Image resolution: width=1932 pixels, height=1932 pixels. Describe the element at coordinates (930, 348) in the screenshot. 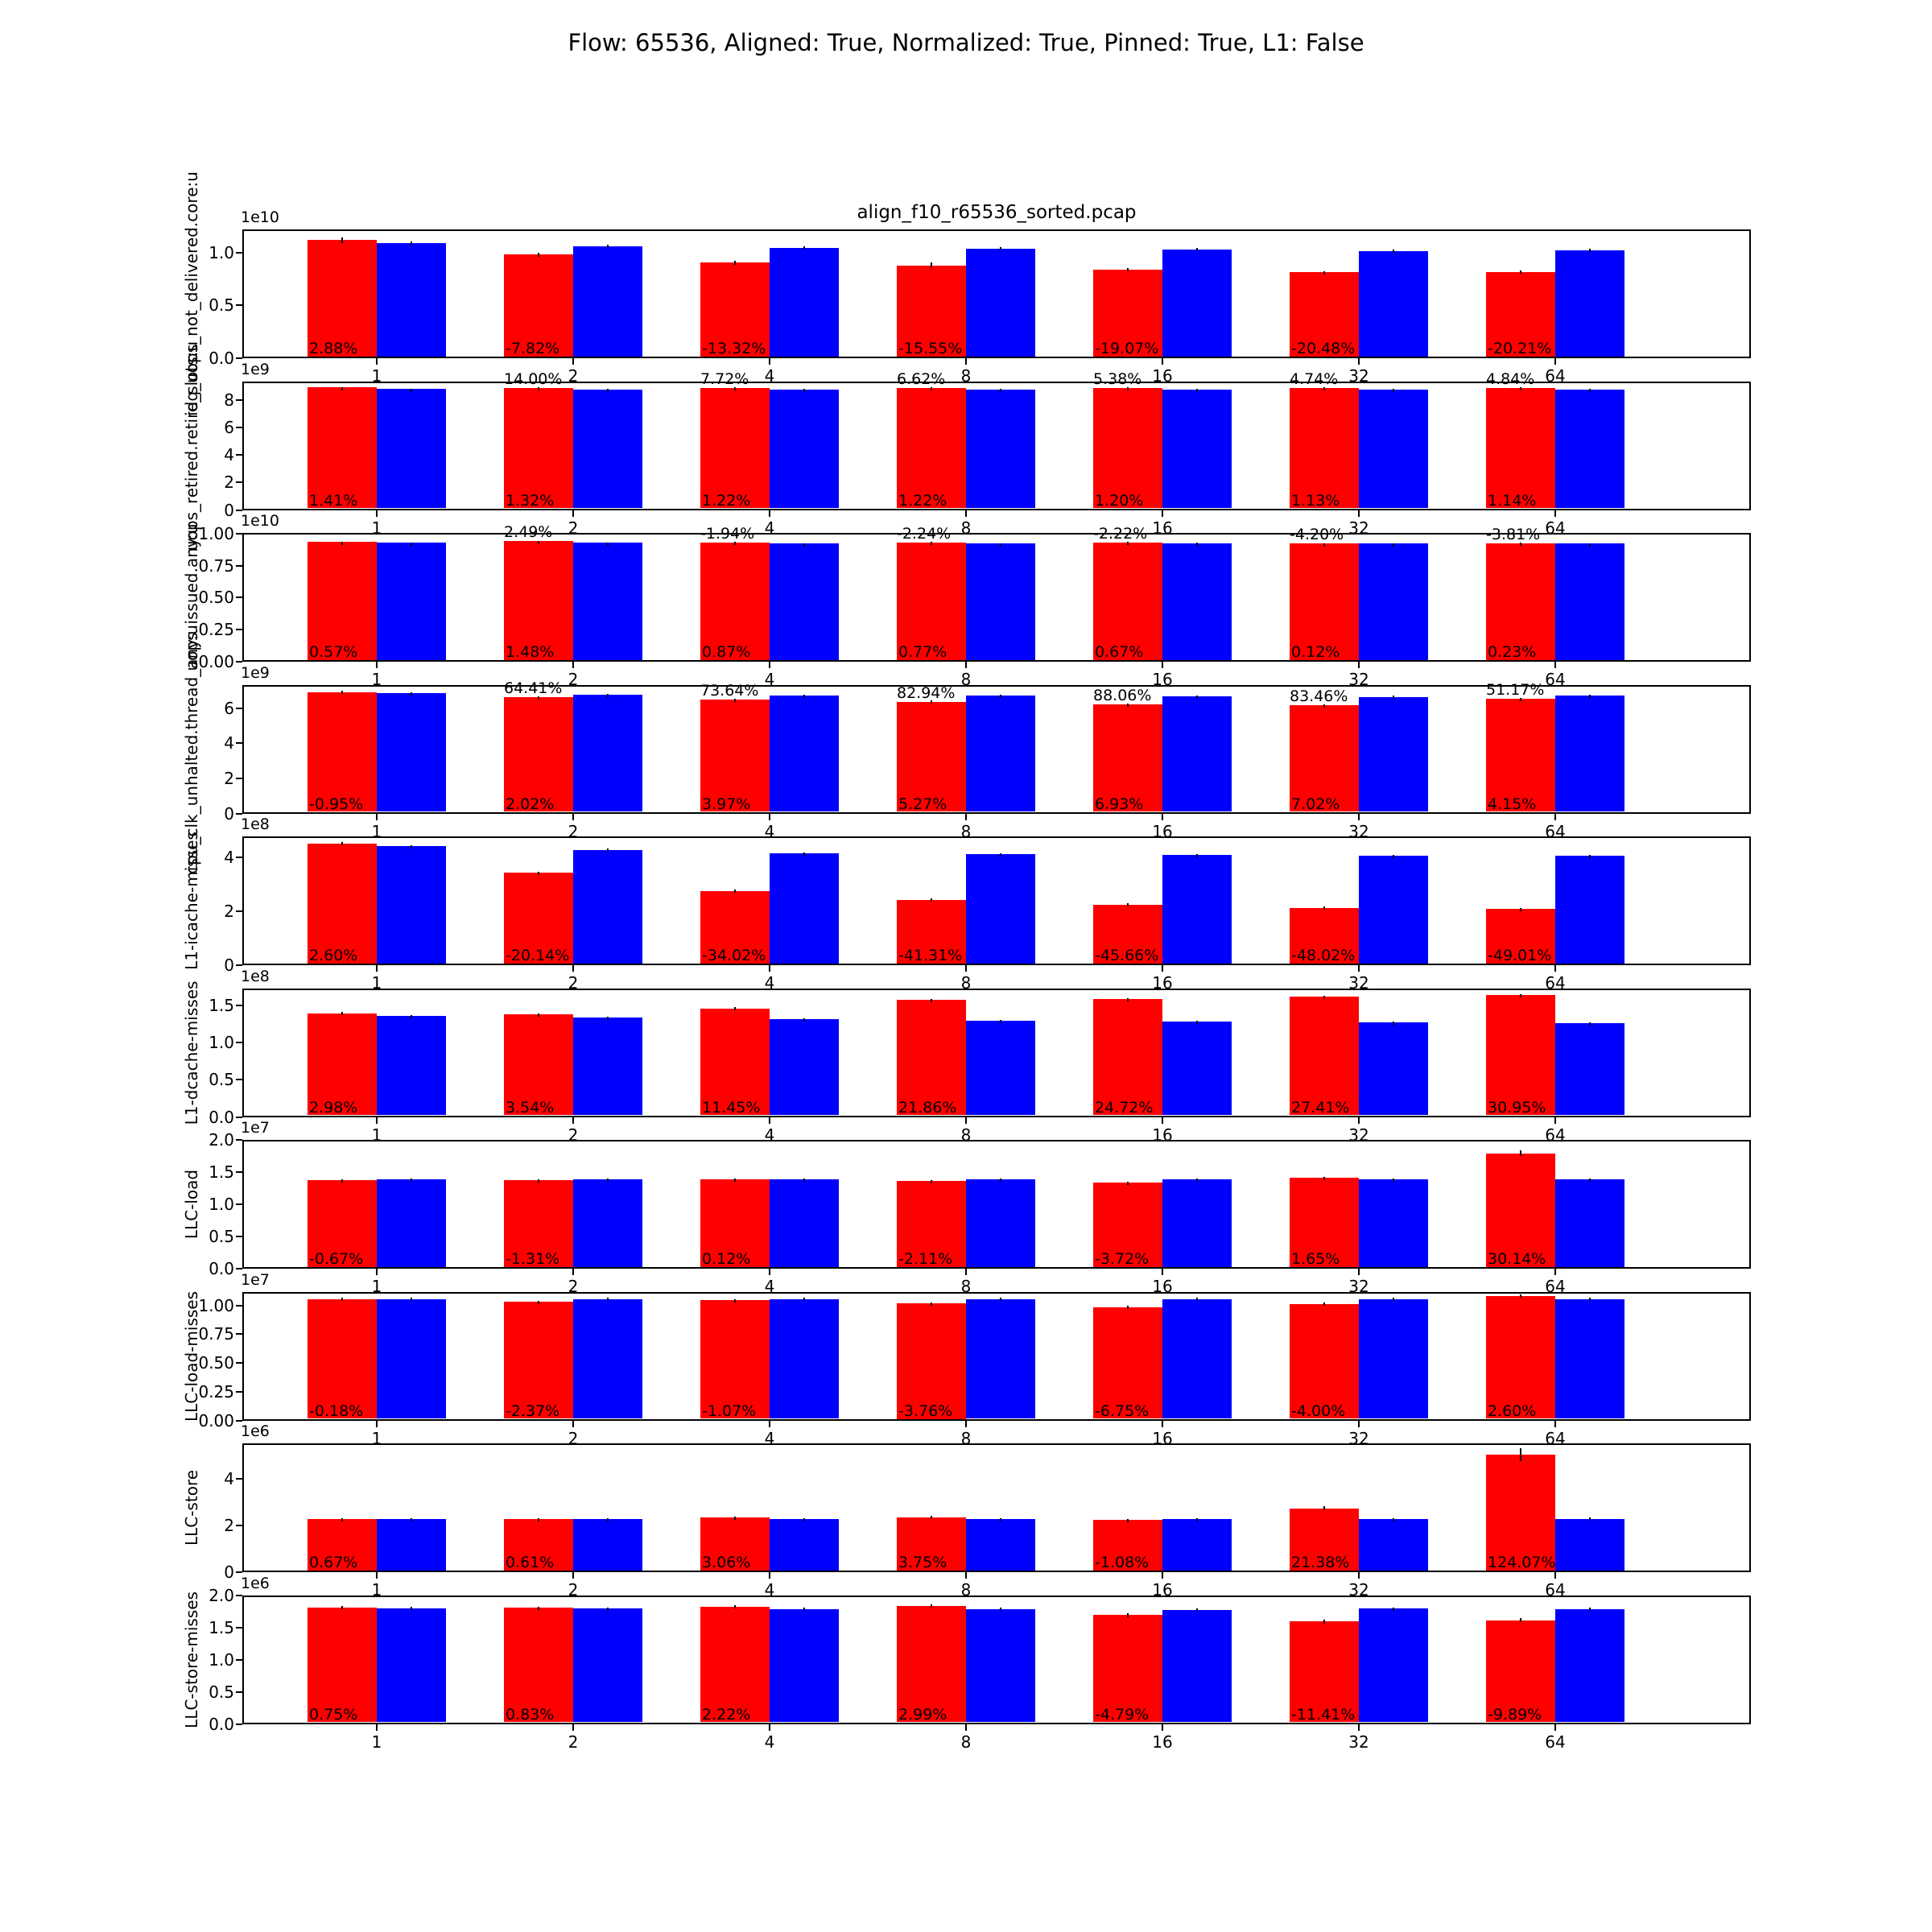

I see `pct-label-bottom: -15.55%` at that location.